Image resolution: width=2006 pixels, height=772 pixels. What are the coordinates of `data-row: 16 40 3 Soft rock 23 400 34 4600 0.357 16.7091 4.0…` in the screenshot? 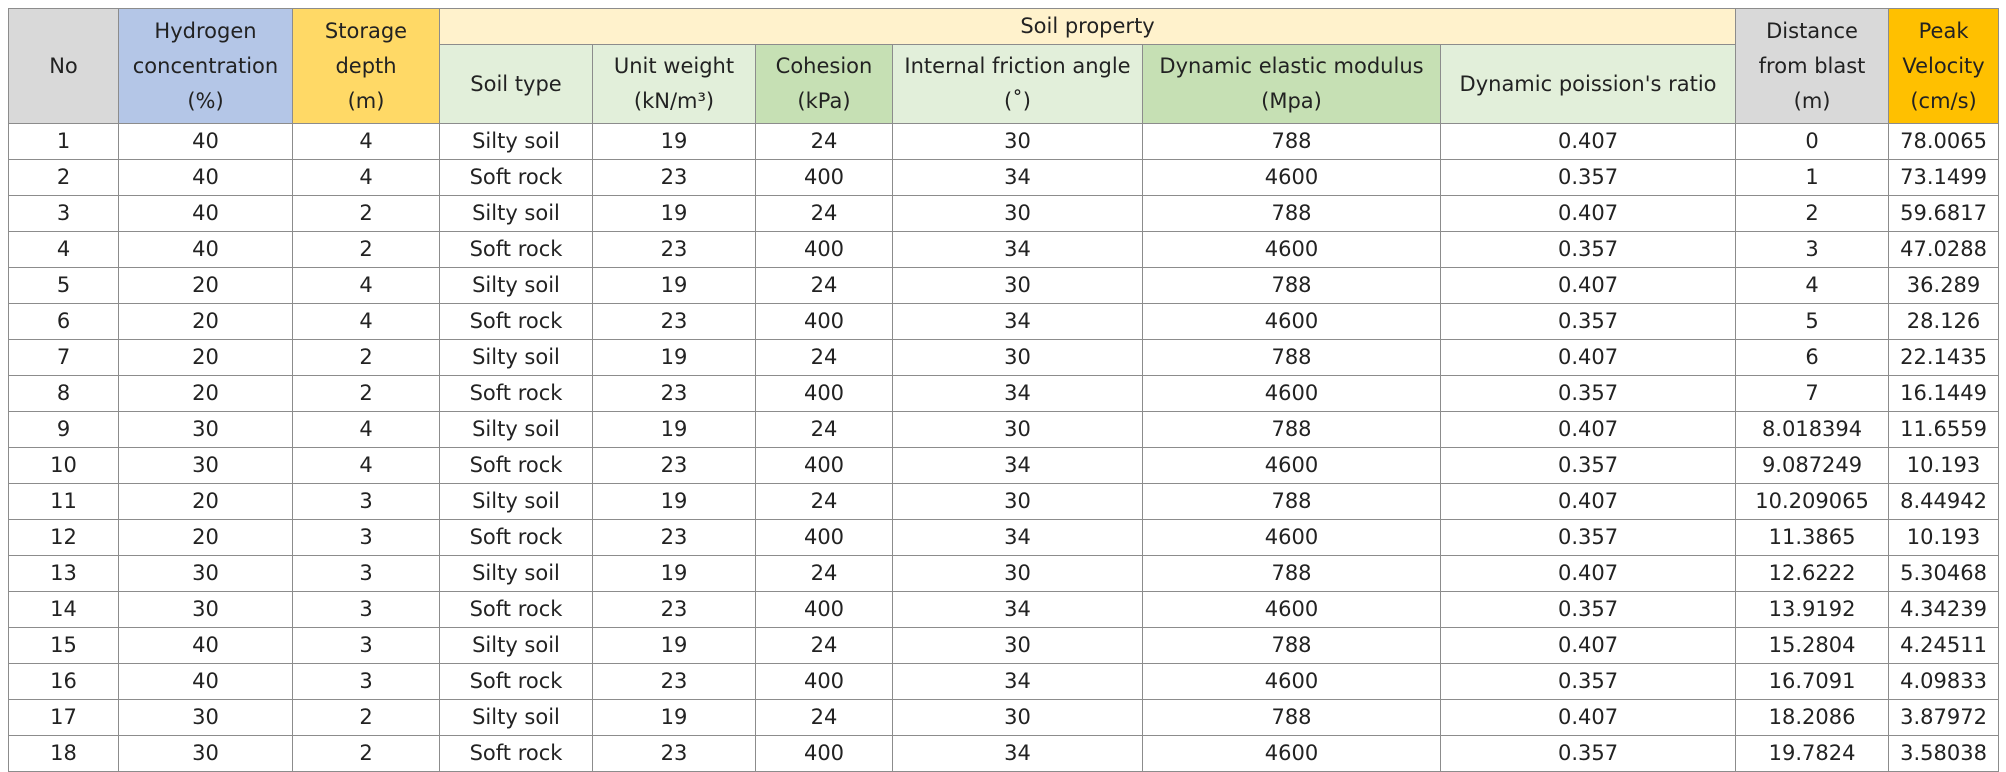 It's located at (1004, 681).